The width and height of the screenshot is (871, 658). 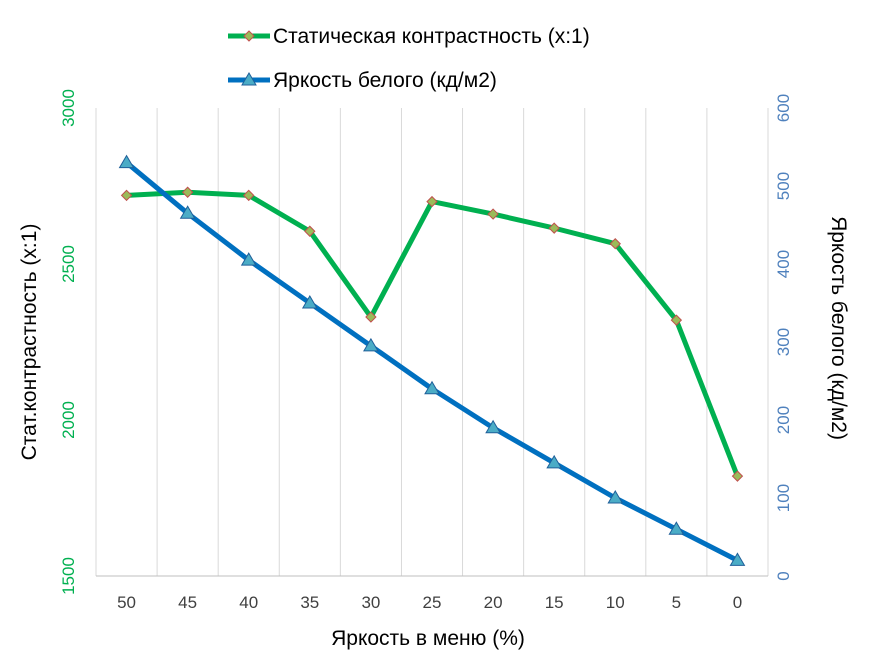 I want to click on x-tick-label: 50, so click(x=126, y=602).